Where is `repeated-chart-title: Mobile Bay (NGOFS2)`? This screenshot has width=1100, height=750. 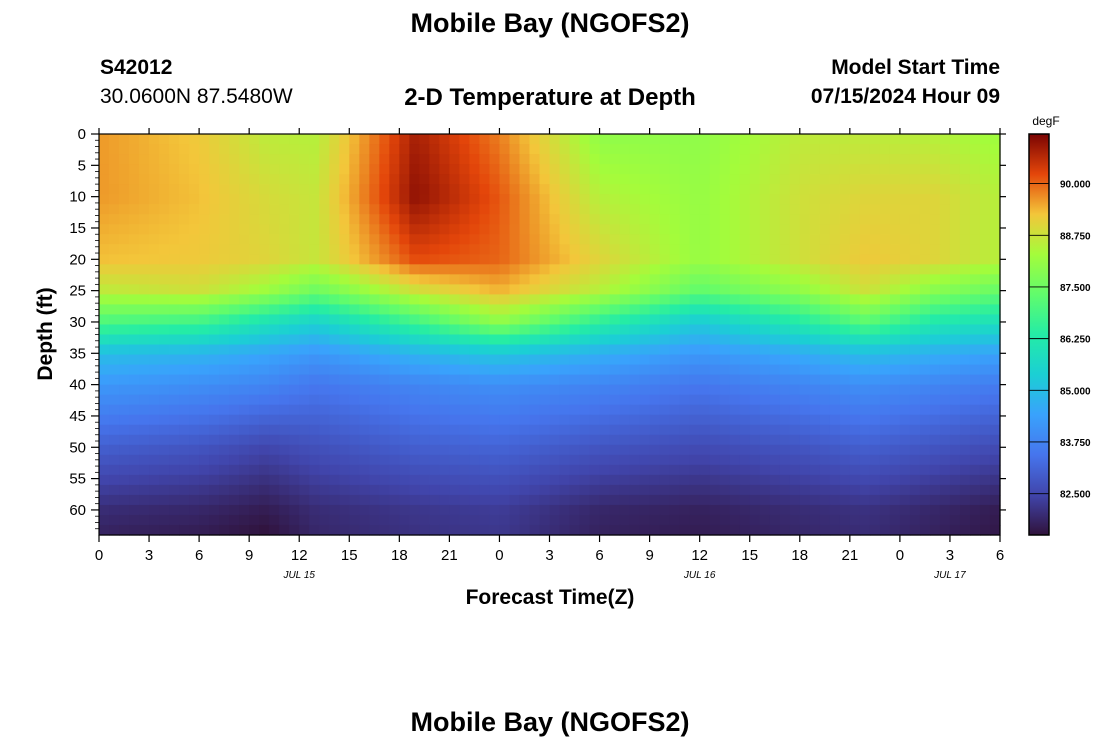
repeated-chart-title: Mobile Bay (NGOFS2) is located at coordinates (550, 722).